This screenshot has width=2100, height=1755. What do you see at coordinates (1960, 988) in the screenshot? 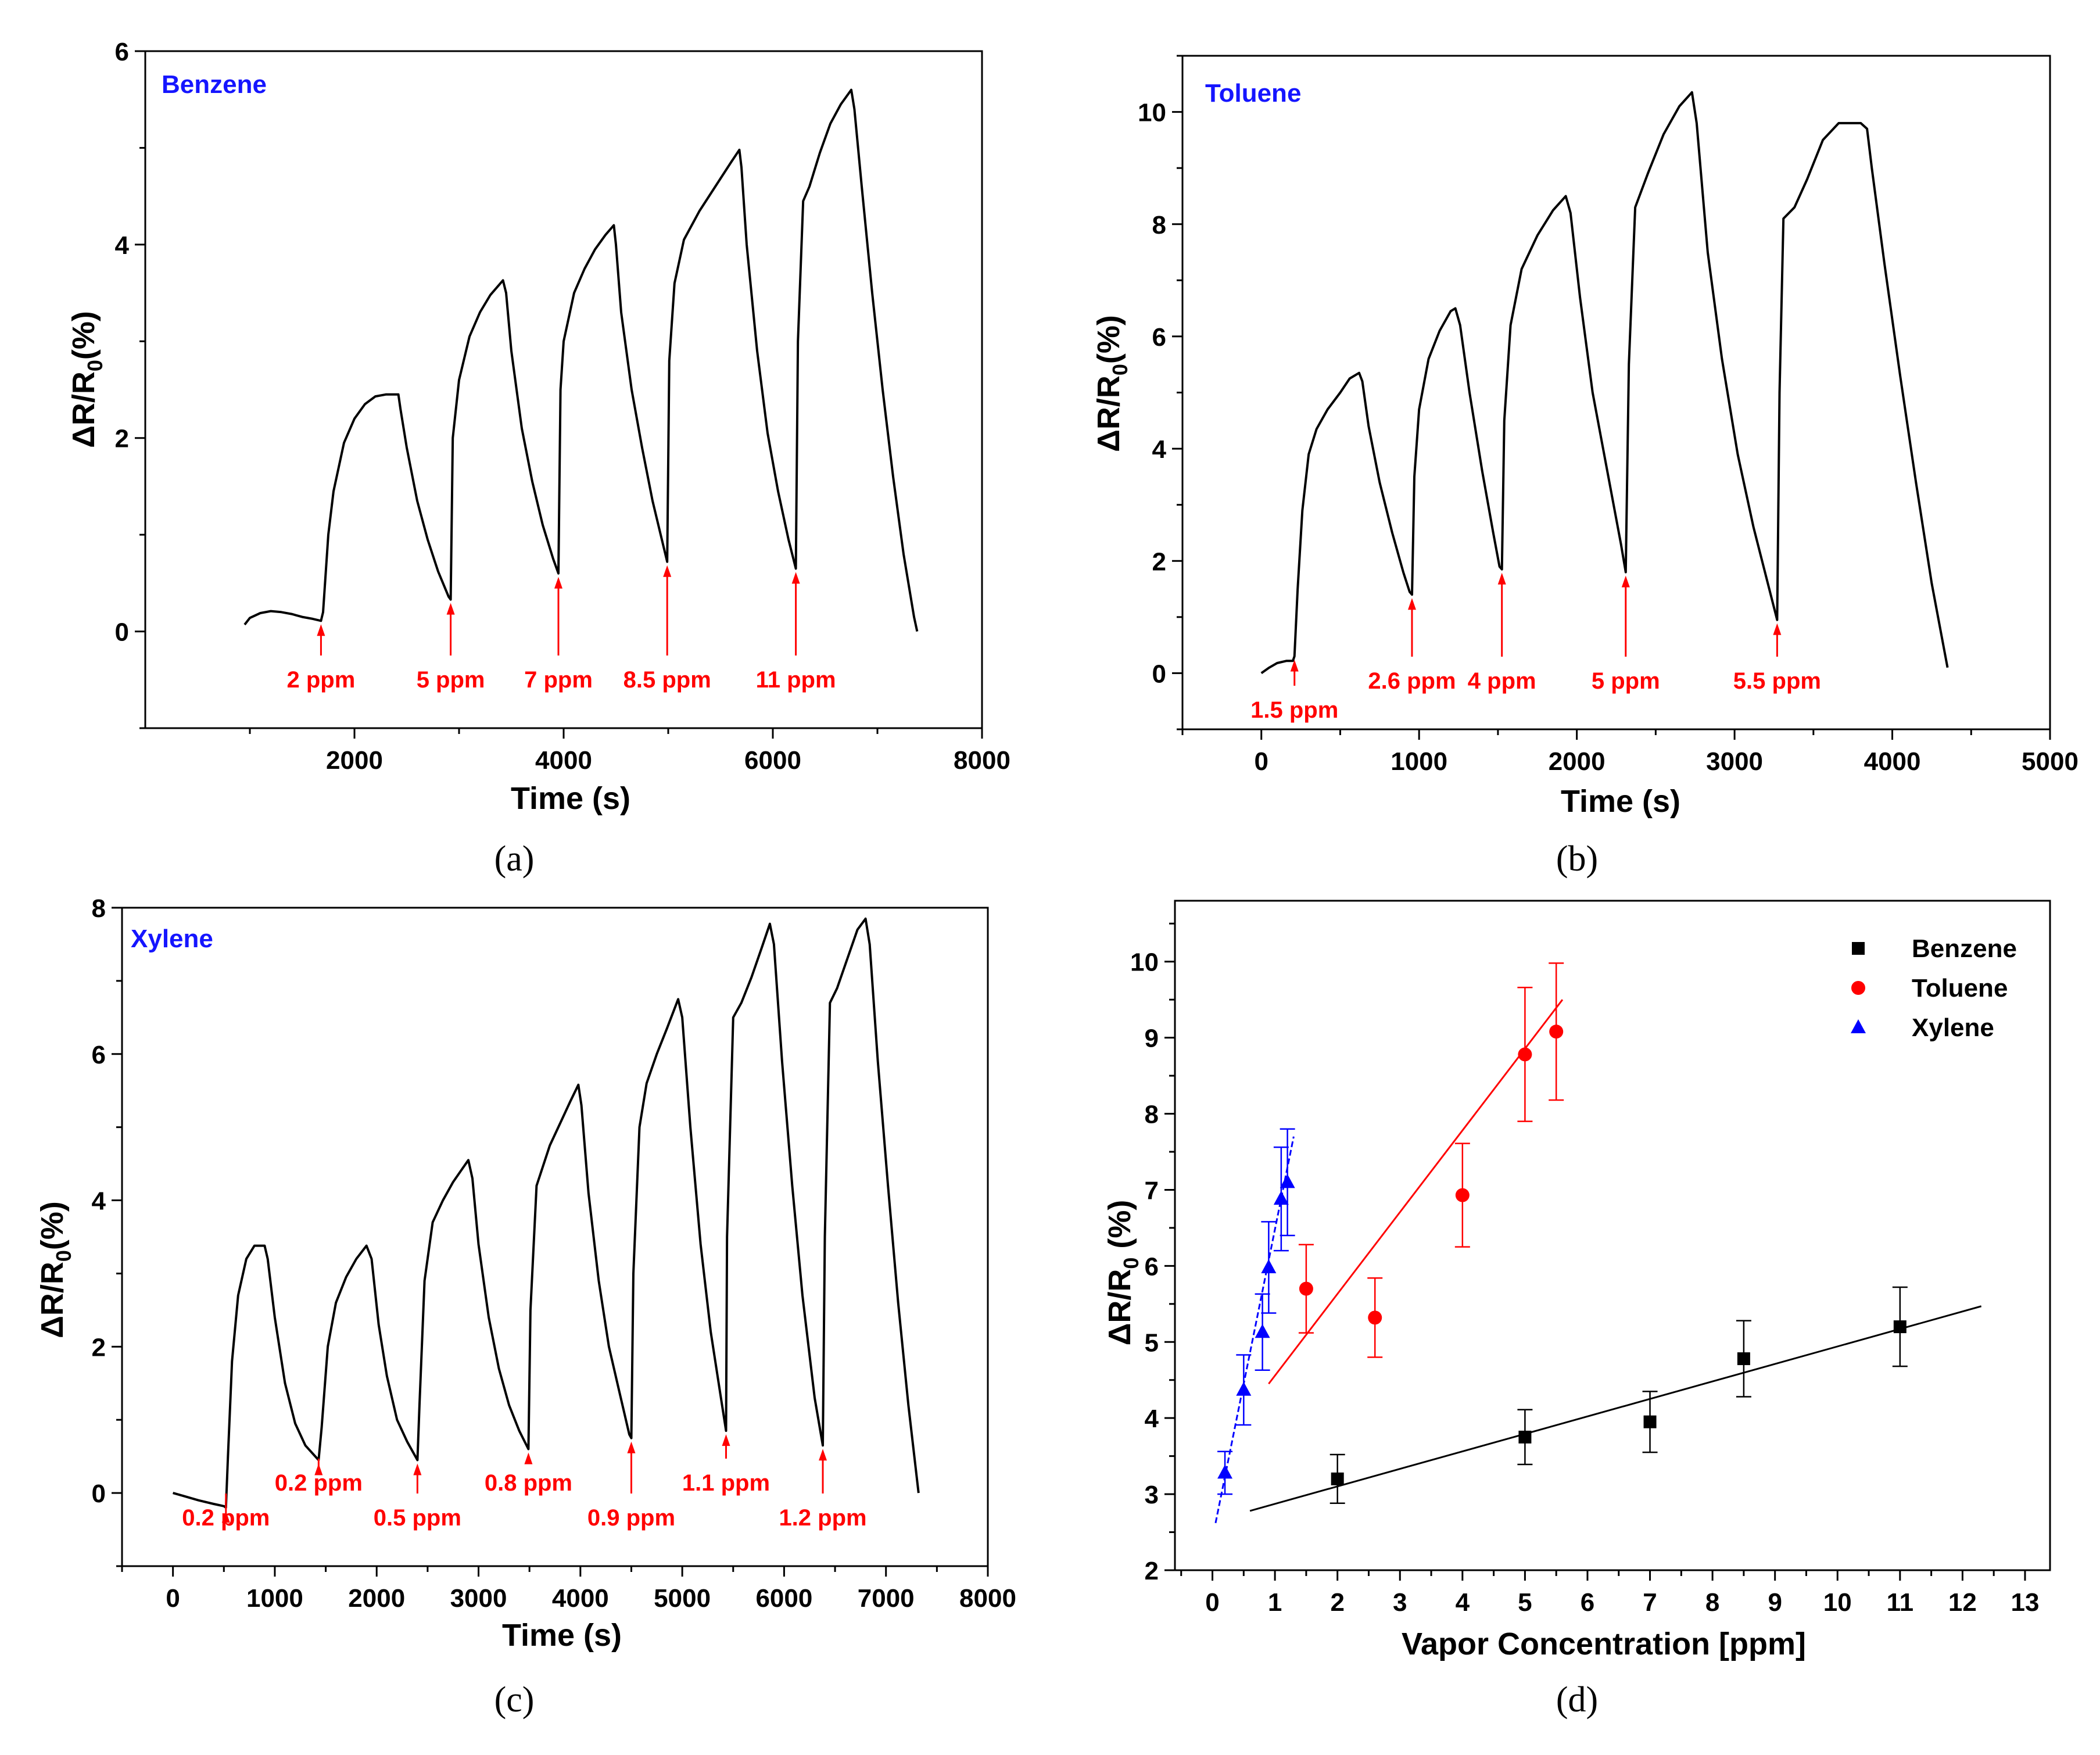
I see `legend-toluene-label: Toluene` at bounding box center [1960, 988].